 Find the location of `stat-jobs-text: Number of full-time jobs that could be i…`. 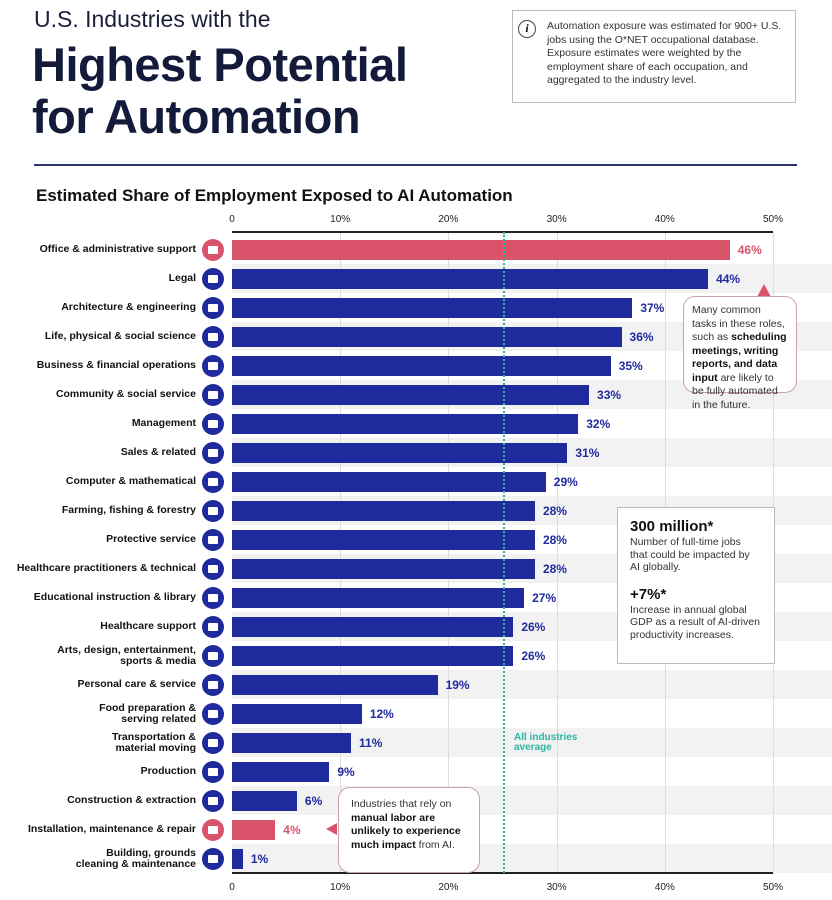

stat-jobs-text: Number of full-time jobs that could be i… is located at coordinates (690, 554).